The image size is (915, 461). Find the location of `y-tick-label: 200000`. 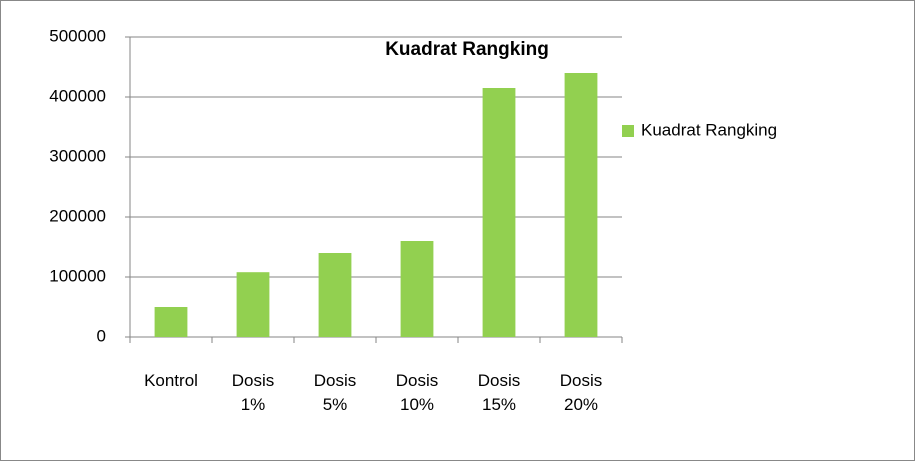

y-tick-label: 200000 is located at coordinates (77, 215).